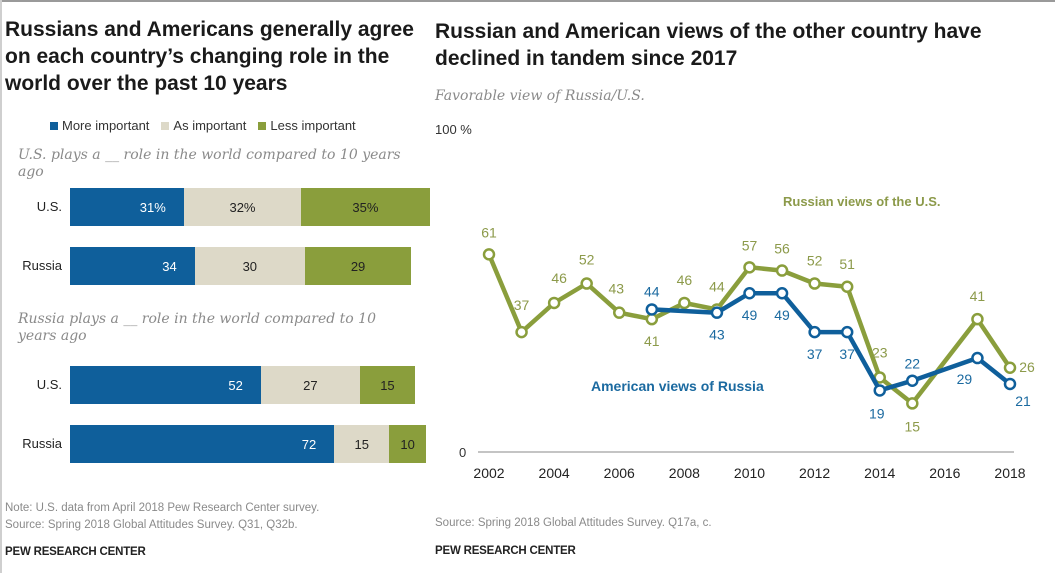 This screenshot has width=1055, height=573. Describe the element at coordinates (106, 125) in the screenshot. I see `legend-label: More important` at that location.